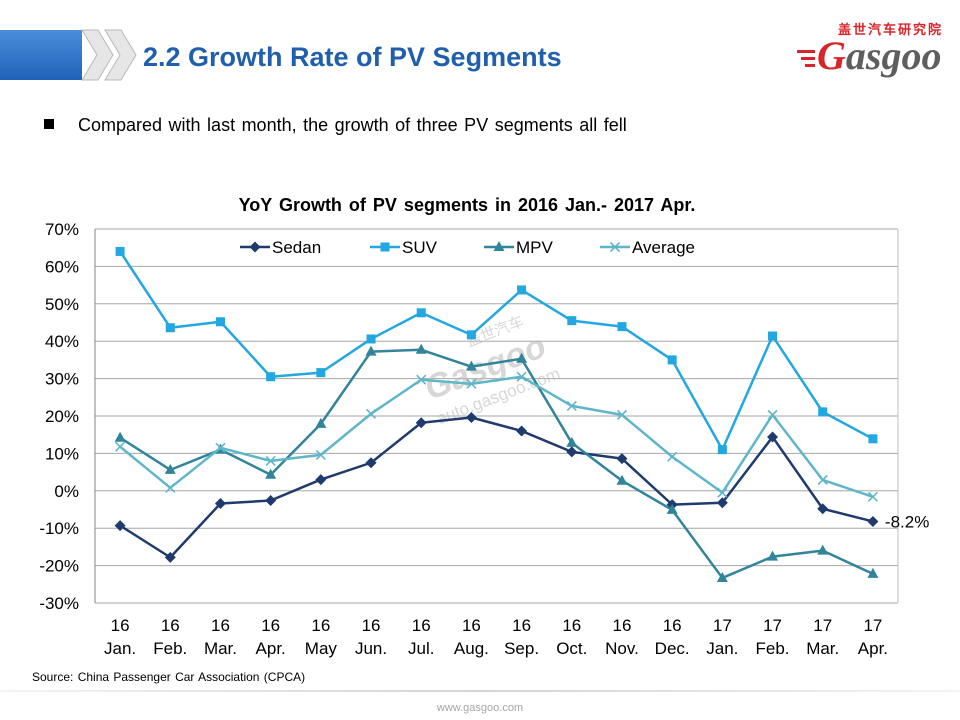  I want to click on legend: Sedan SUV MPV Average, so click(467, 247).